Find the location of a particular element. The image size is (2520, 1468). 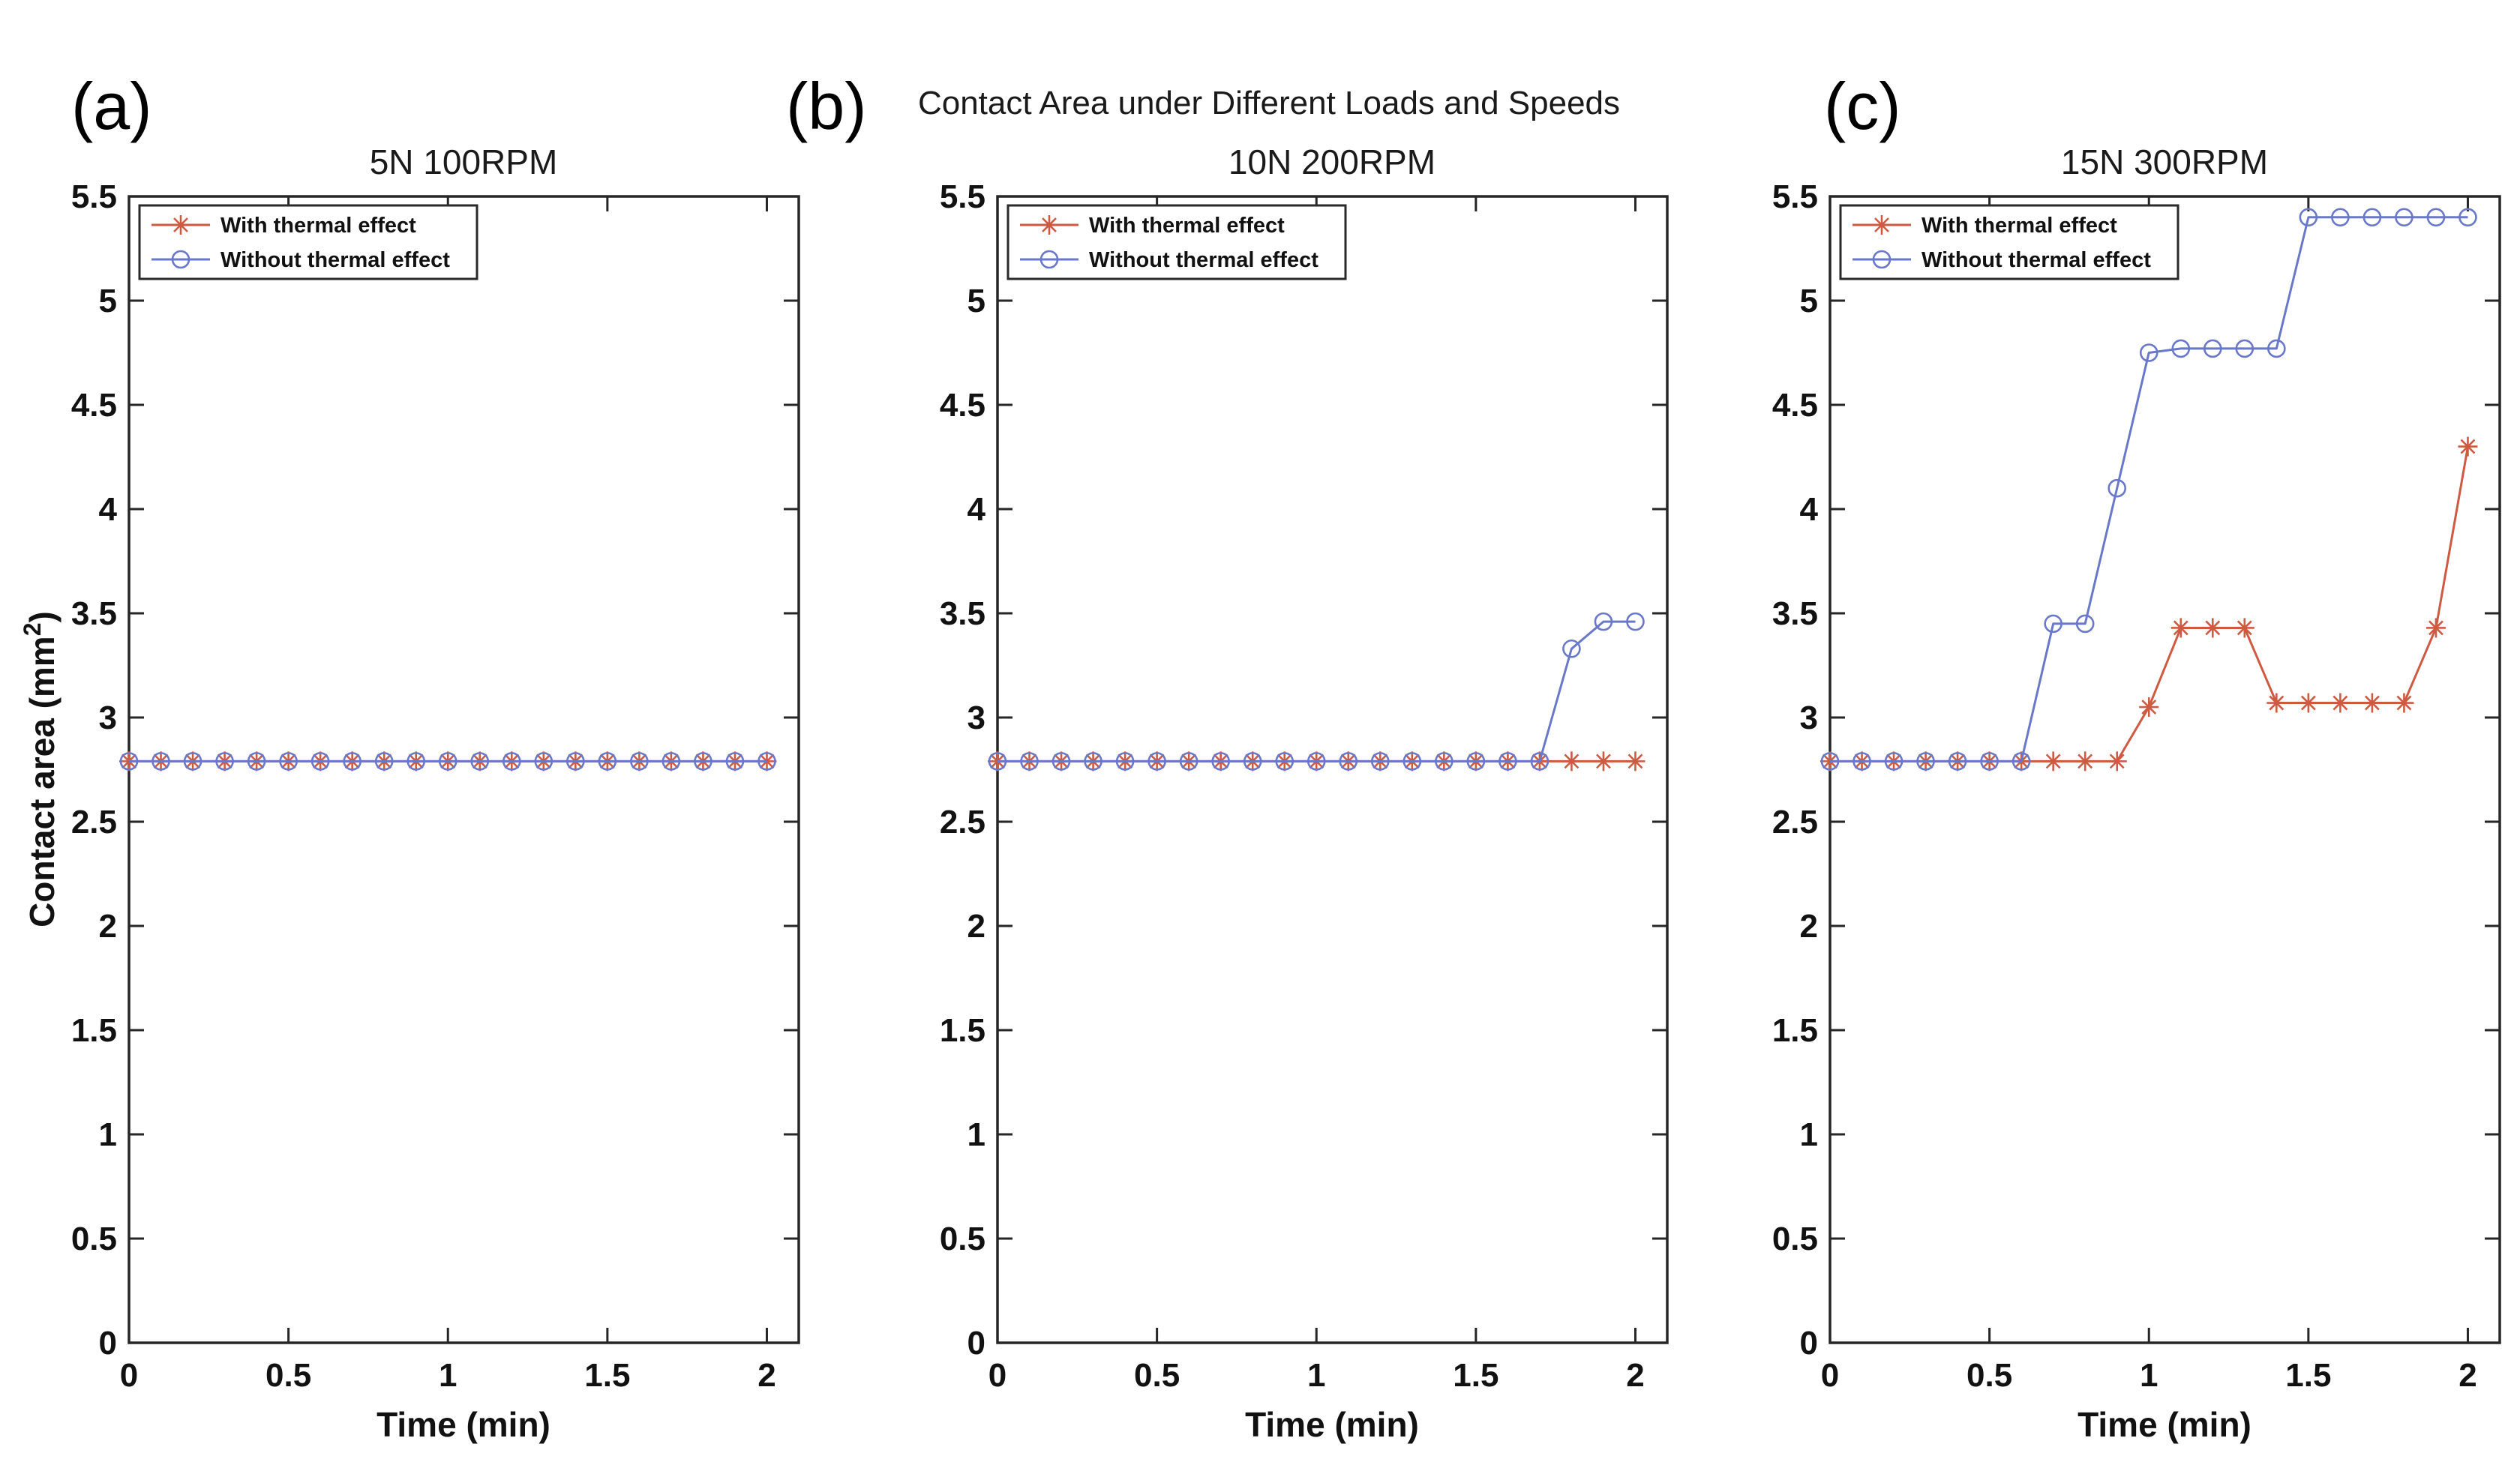

y-tick-label: 2 is located at coordinates (108, 927).